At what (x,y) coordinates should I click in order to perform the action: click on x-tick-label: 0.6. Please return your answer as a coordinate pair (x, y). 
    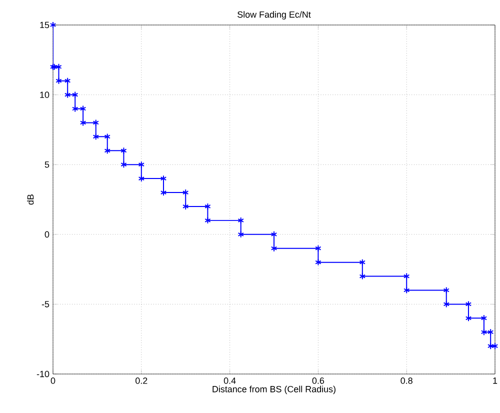
    Looking at the image, I should click on (318, 381).